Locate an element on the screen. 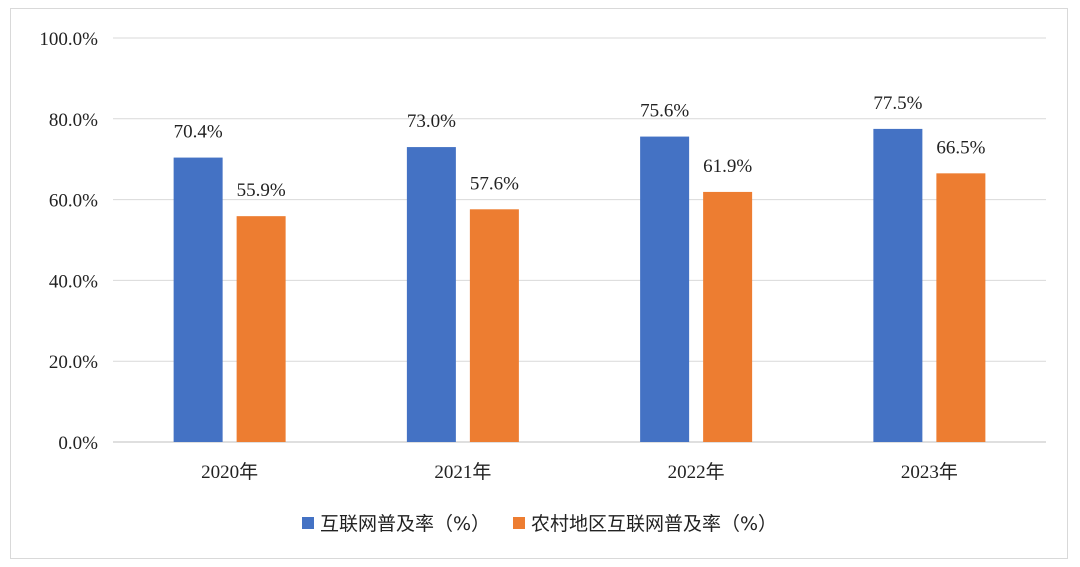 The width and height of the screenshot is (1080, 567). data-label: 61.9% is located at coordinates (727, 166).